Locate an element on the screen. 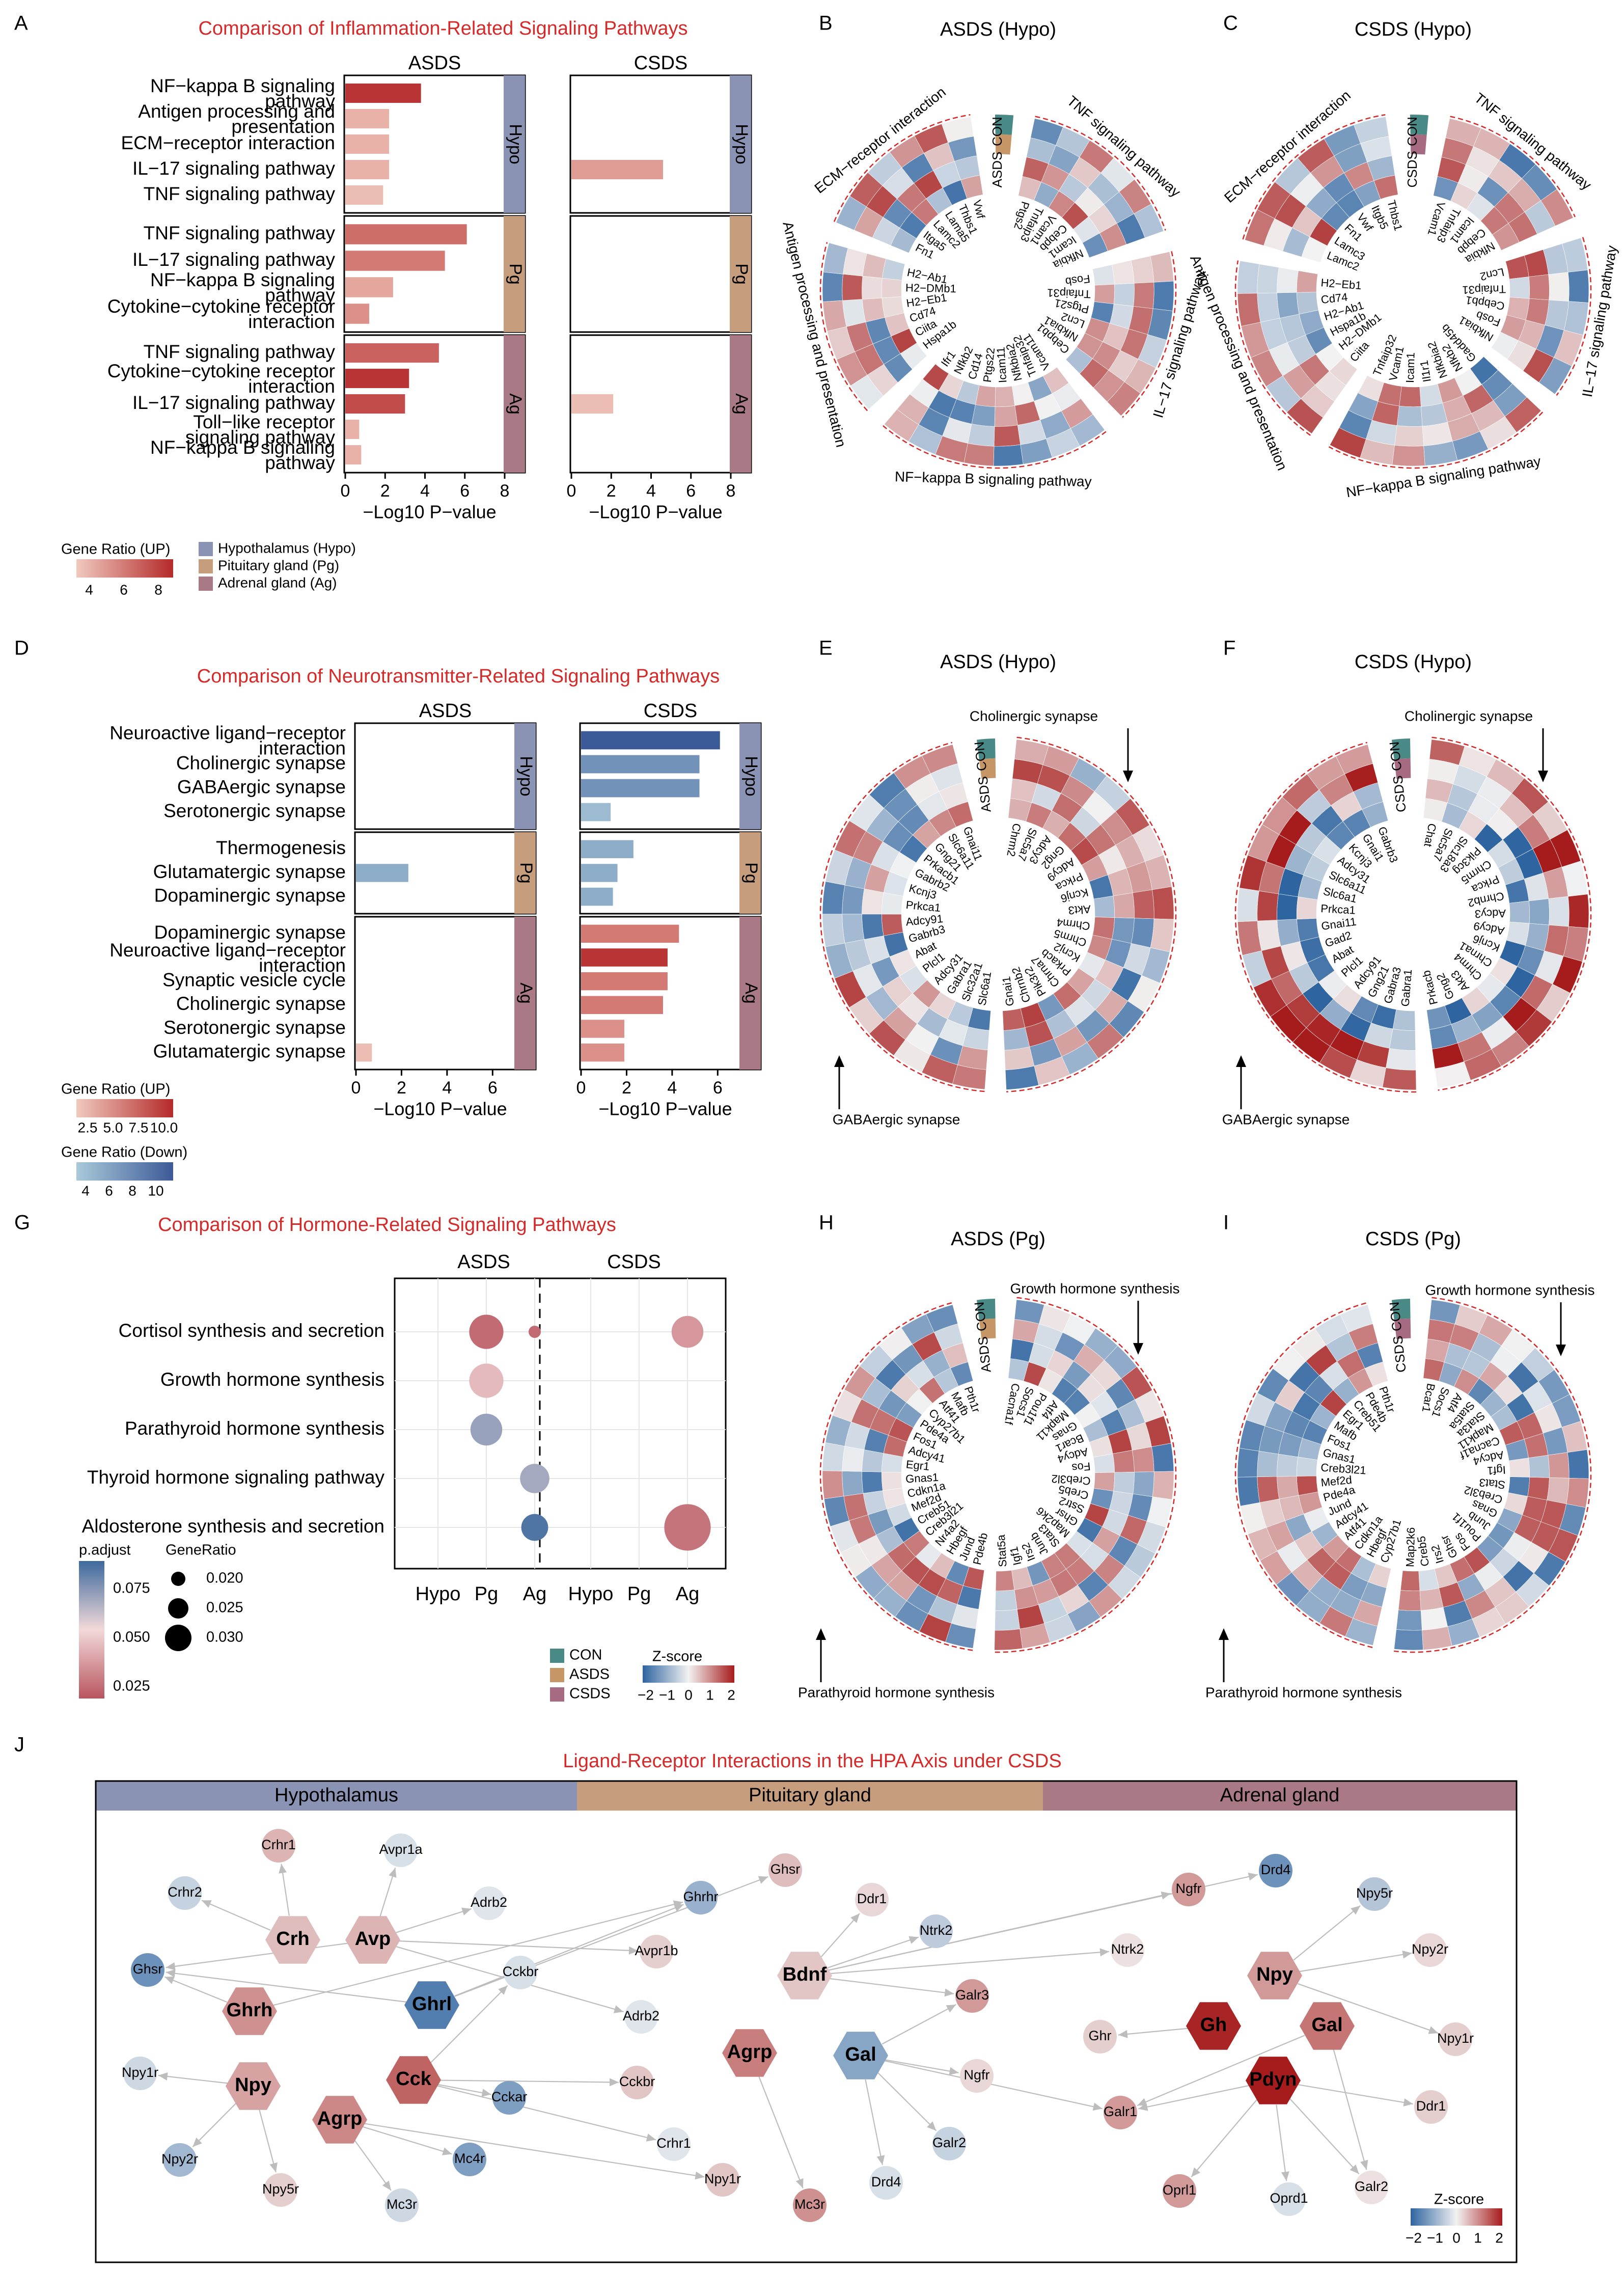 This screenshot has height=2273, width=1624. panelG-z-bar is located at coordinates (688, 1674).